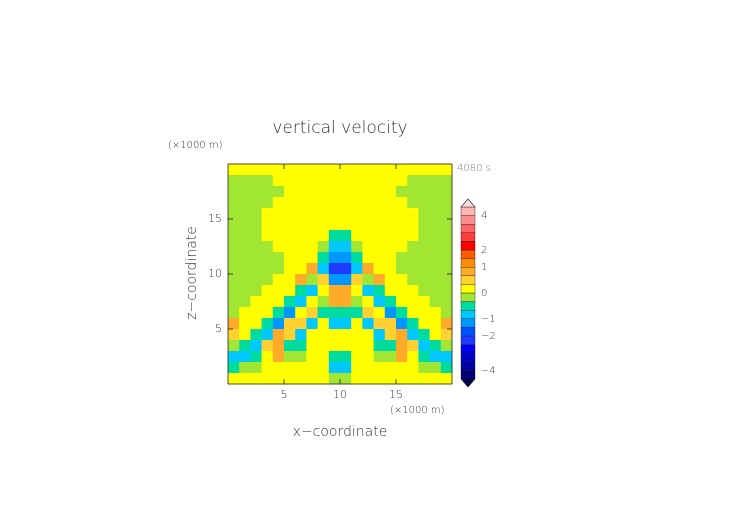 This screenshot has width=752, height=532. What do you see at coordinates (218, 328) in the screenshot?
I see `y-tick-label: 5` at bounding box center [218, 328].